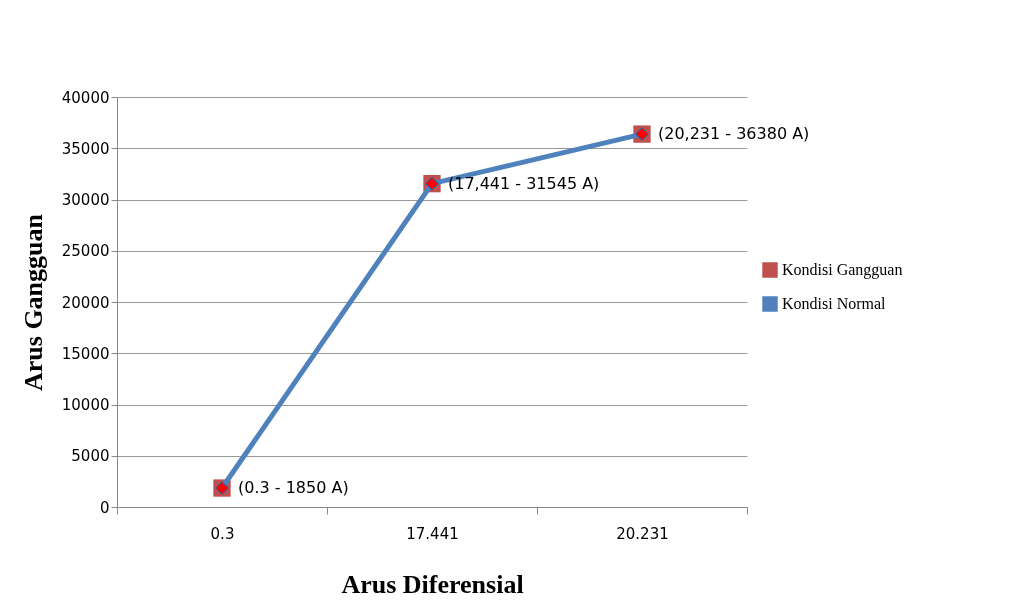 The height and width of the screenshot is (612, 1018). Describe the element at coordinates (734, 134) in the screenshot. I see `annotation: (20,231 - 36380 A)` at that location.